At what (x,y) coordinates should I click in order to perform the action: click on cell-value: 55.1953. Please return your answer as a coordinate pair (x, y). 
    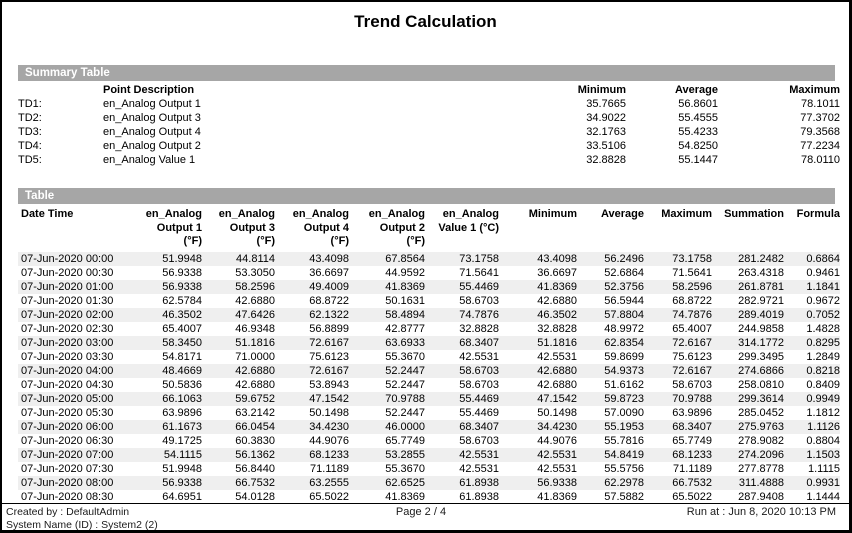
    Looking at the image, I should click on (624, 426).